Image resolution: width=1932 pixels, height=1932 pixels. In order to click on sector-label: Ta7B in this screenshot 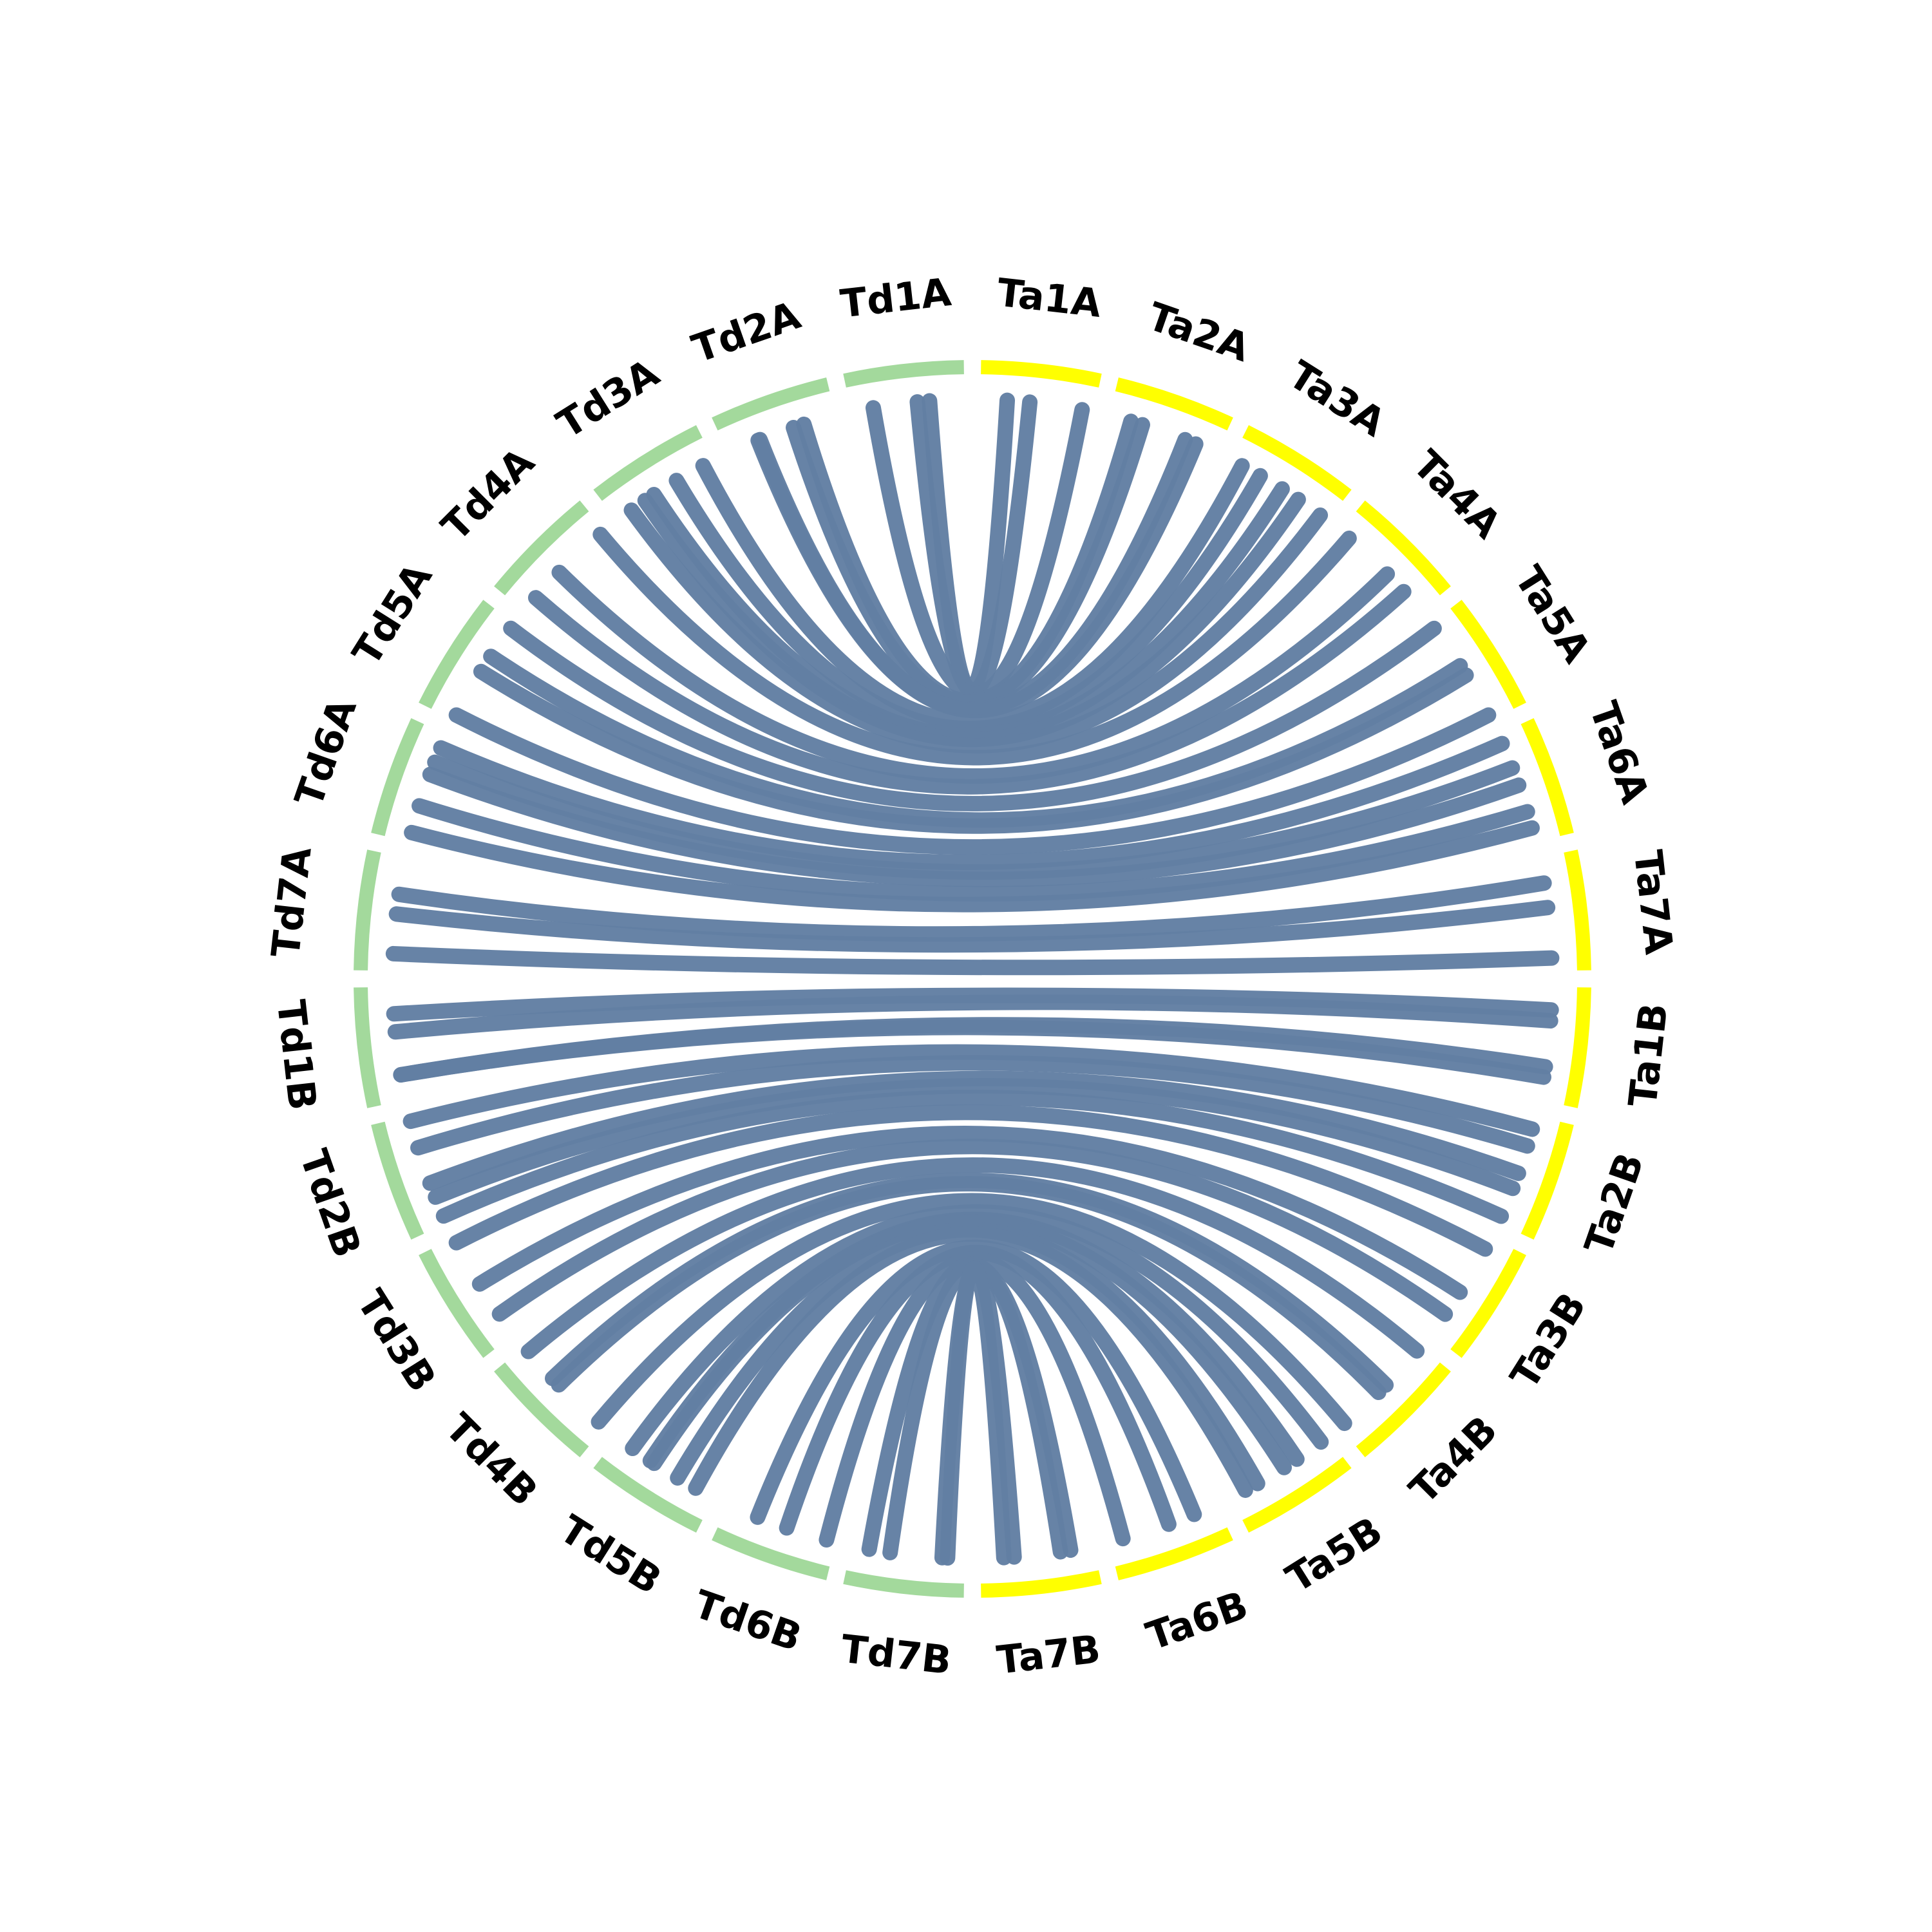, I will do `click(1048, 1655)`.